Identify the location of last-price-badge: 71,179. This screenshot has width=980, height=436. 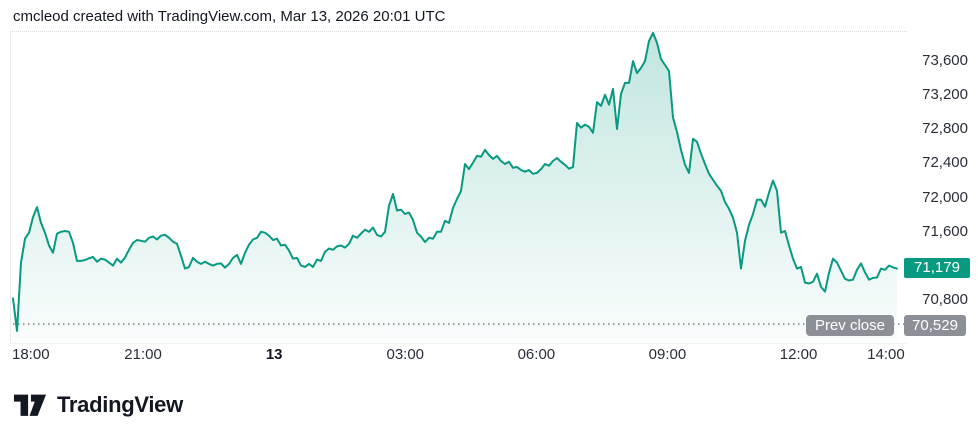
(937, 267).